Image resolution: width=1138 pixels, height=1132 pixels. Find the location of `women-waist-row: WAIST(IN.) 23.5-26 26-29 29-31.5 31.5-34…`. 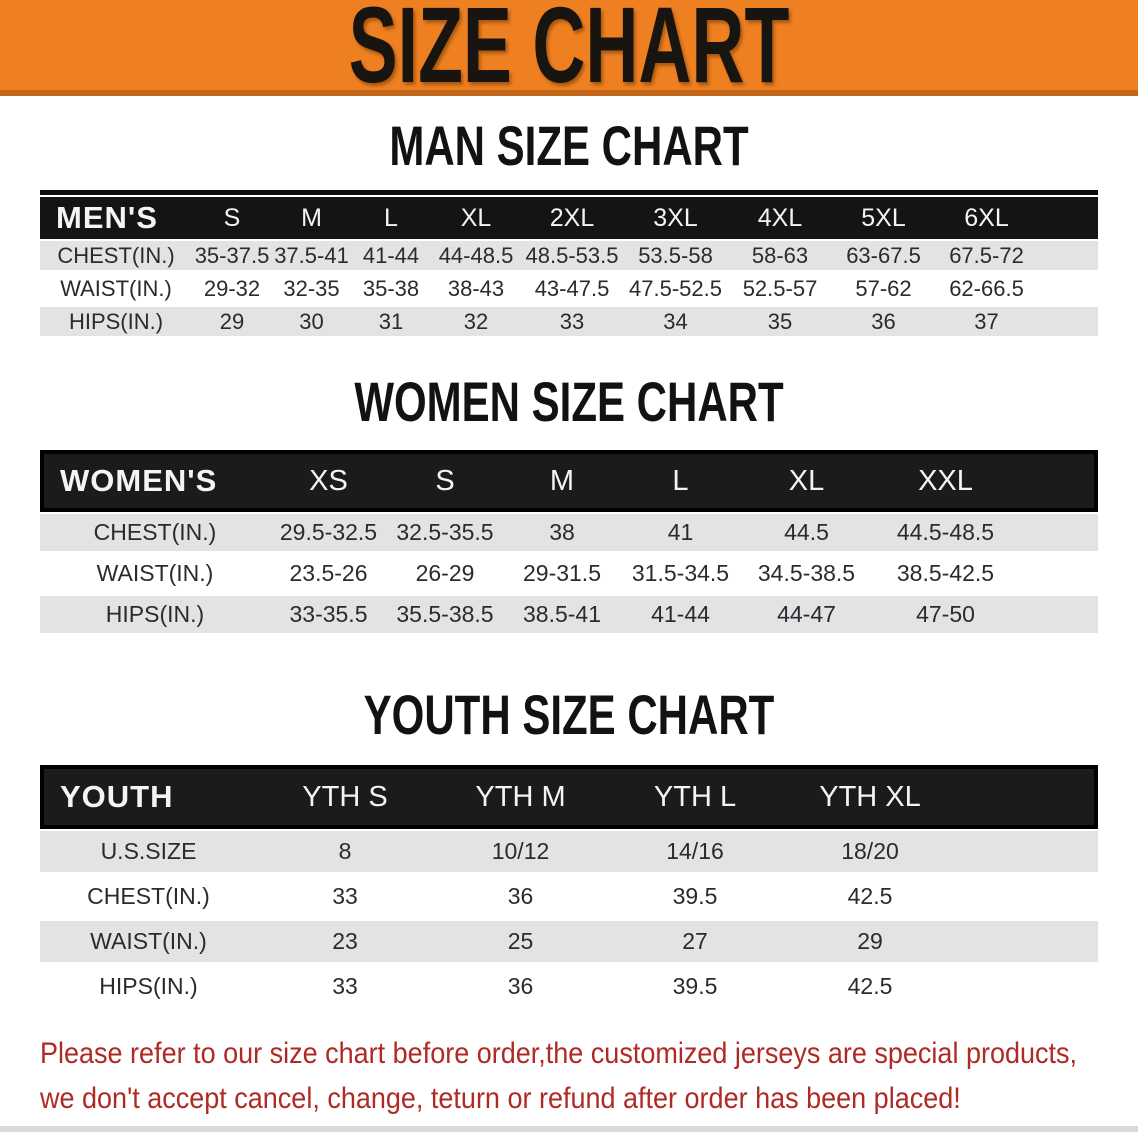

women-waist-row: WAIST(IN.) 23.5-26 26-29 29-31.5 31.5-34… is located at coordinates (569, 573).